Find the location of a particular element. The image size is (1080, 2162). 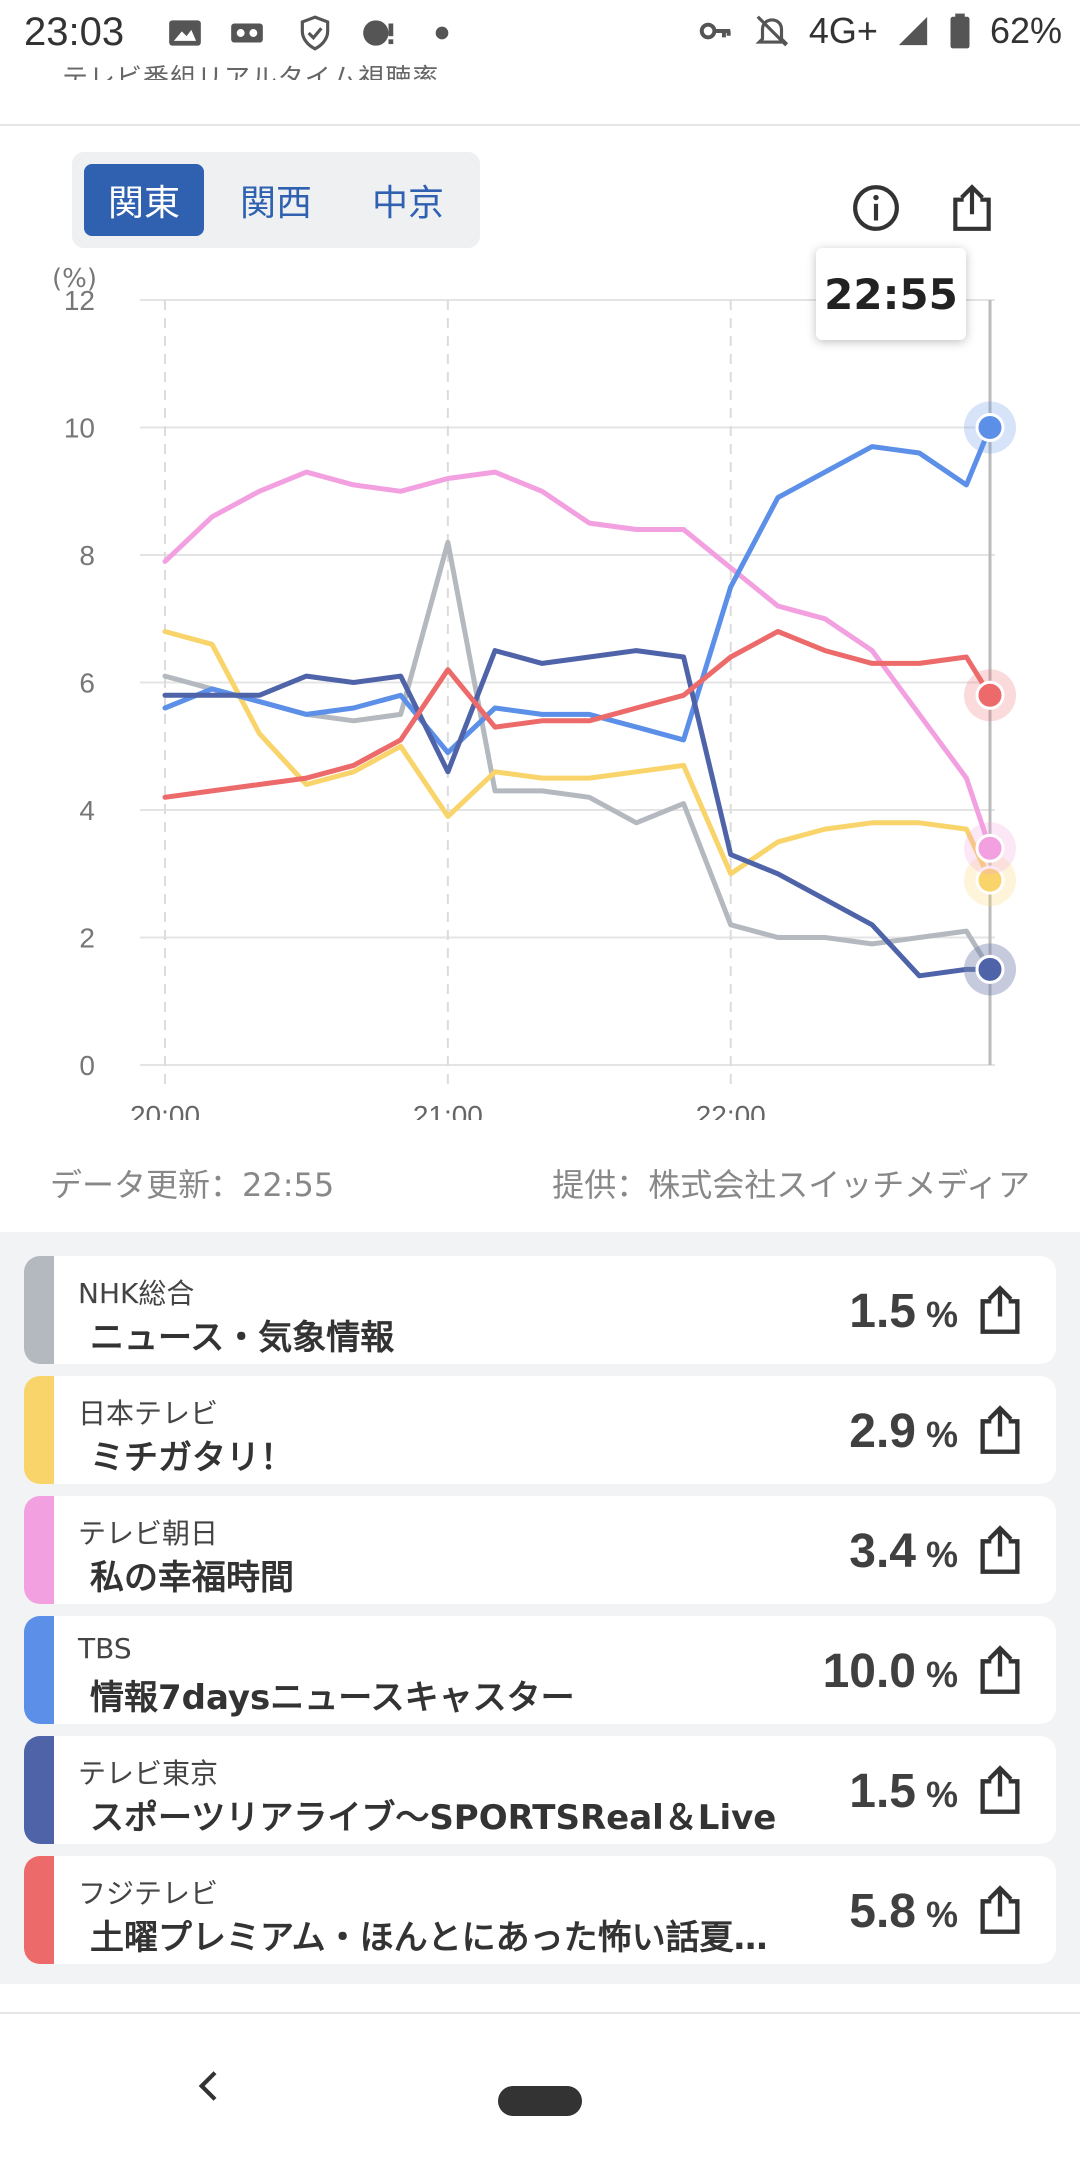

chart-actions is located at coordinates (924, 208).